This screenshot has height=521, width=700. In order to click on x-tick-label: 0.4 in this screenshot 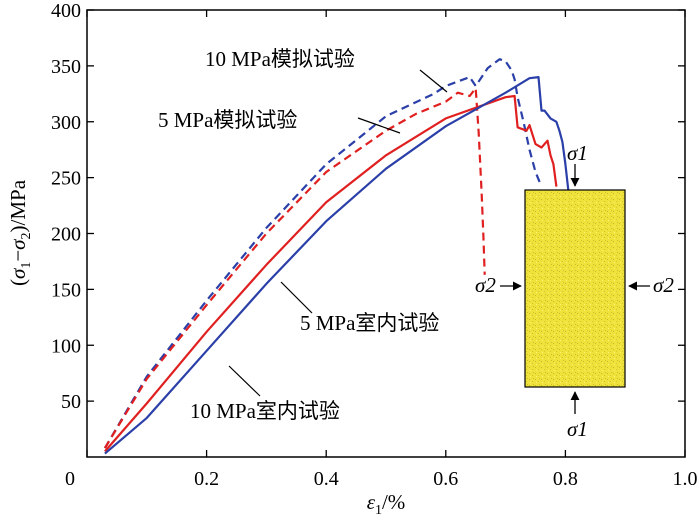, I will do `click(326, 479)`.